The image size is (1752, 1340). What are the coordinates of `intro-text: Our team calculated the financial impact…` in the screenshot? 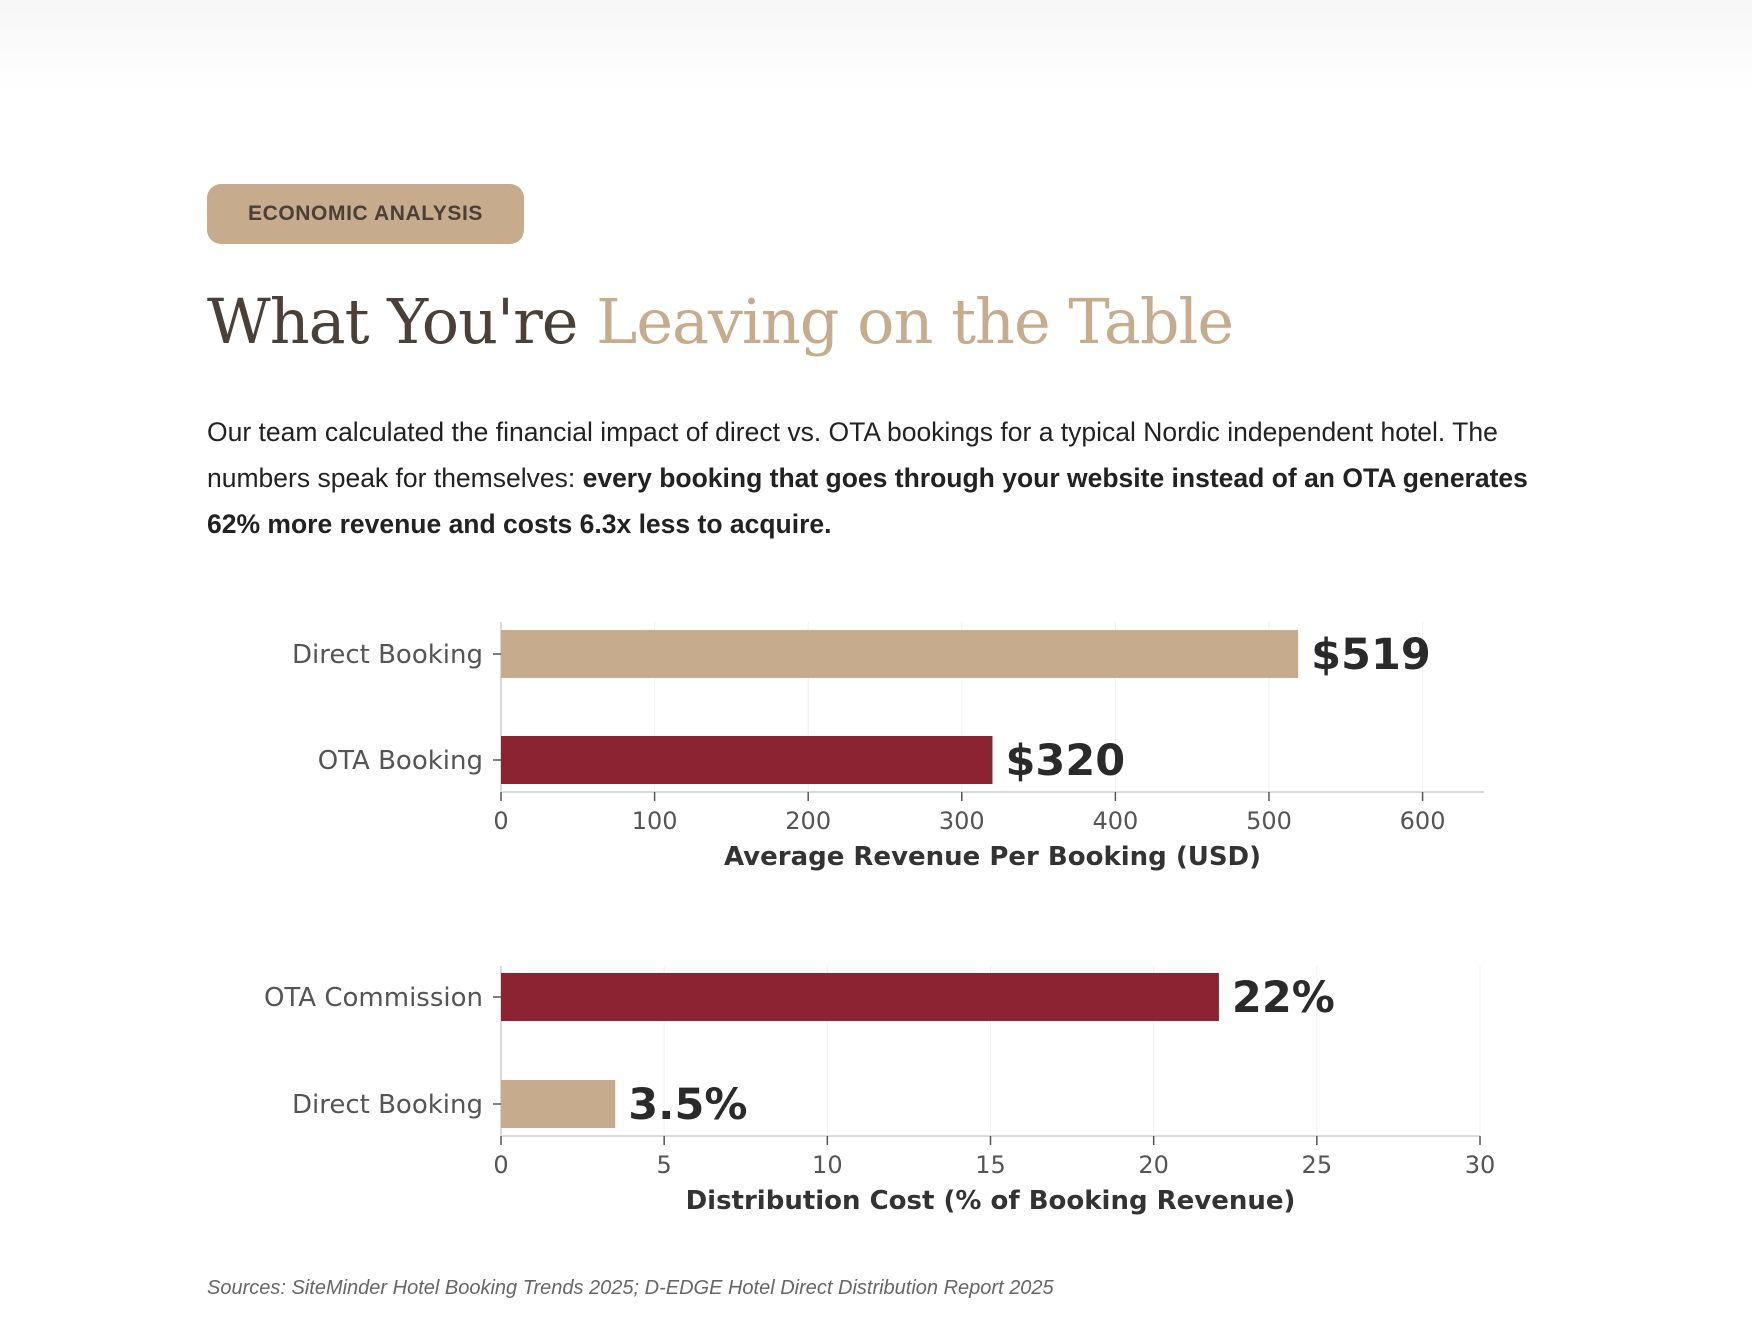 It's located at (852, 455).